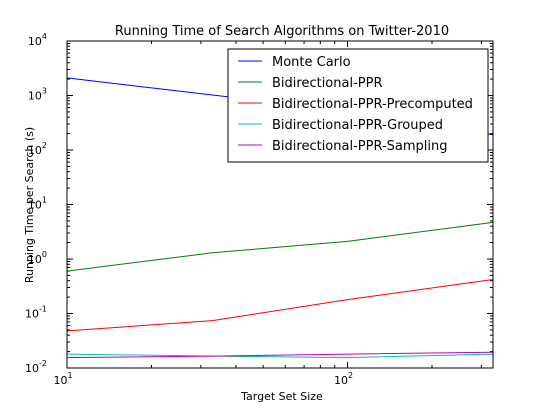  I want to click on y-tick-label: 10⁻¹, so click(36, 313).